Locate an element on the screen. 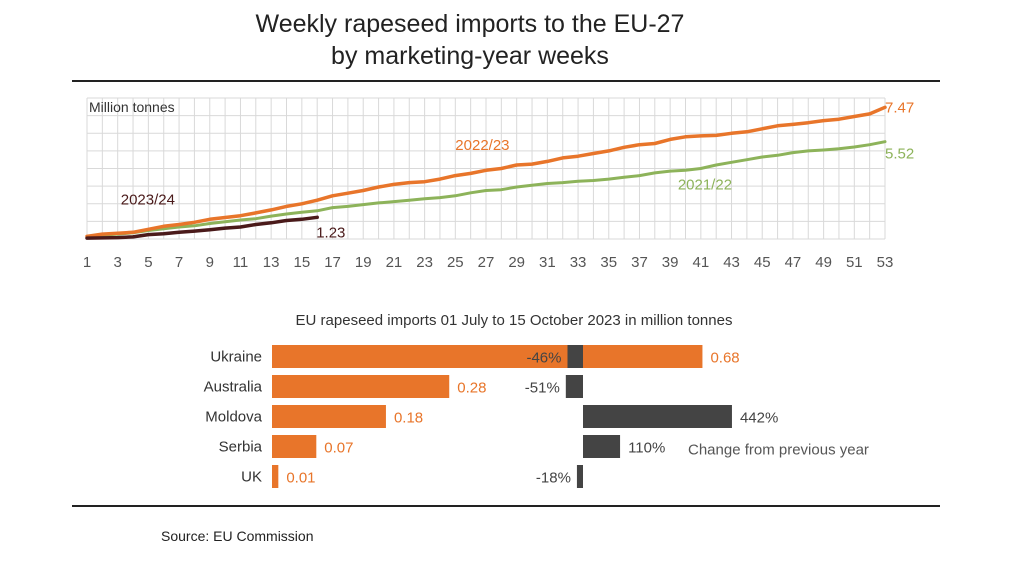 This screenshot has height=568, width=1010. series-label-2021-22: 2021/22 is located at coordinates (705, 185).